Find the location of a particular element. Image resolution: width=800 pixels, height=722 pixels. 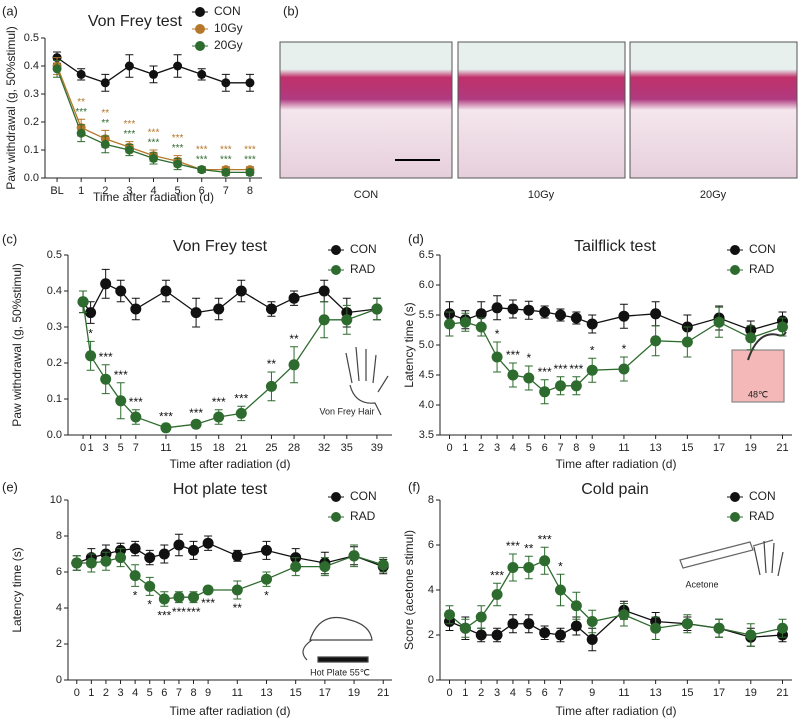

y-axis-label: Latency time (s) is located at coordinates (409, 344).